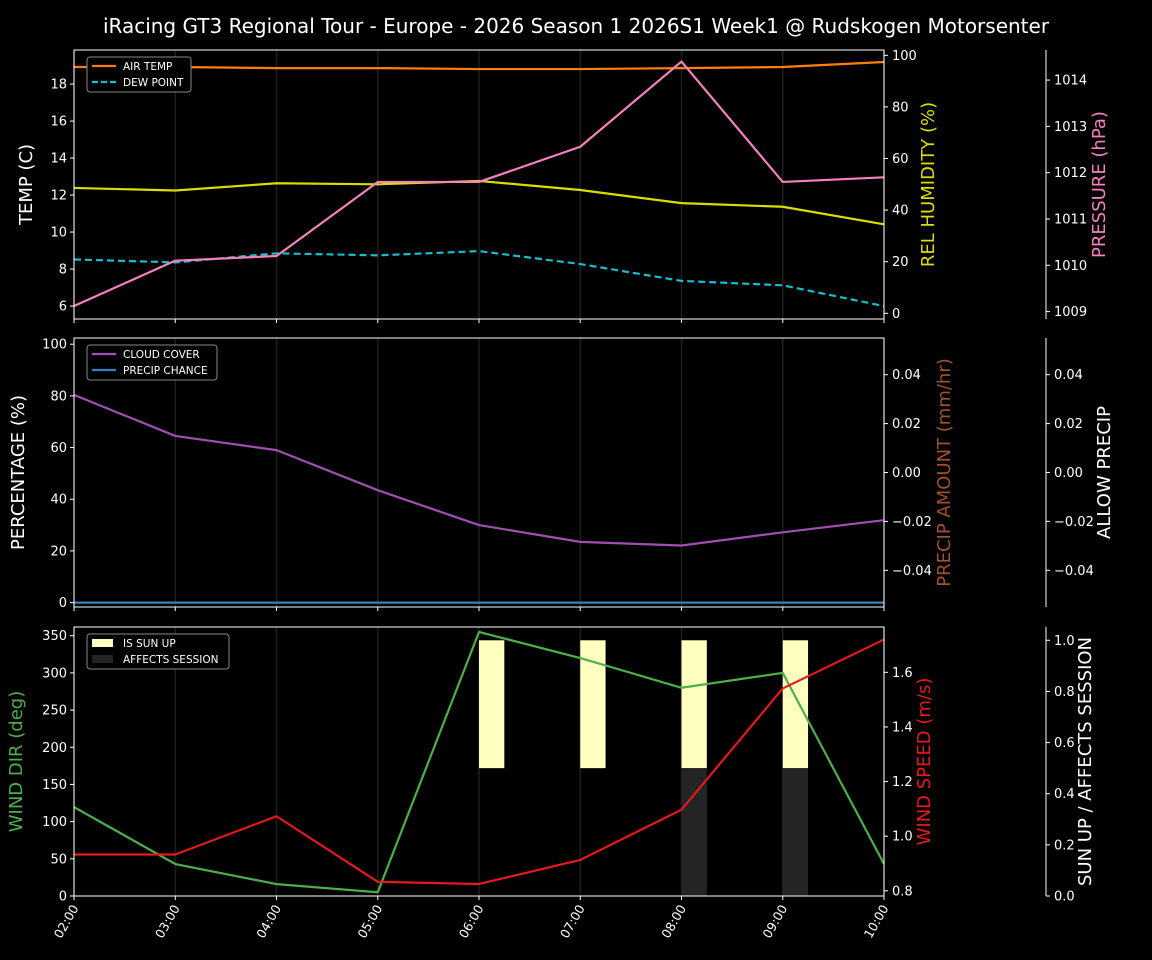 The image size is (1152, 960). Describe the element at coordinates (369, 921) in the screenshot. I see `x-tick-label: 05:00` at that location.